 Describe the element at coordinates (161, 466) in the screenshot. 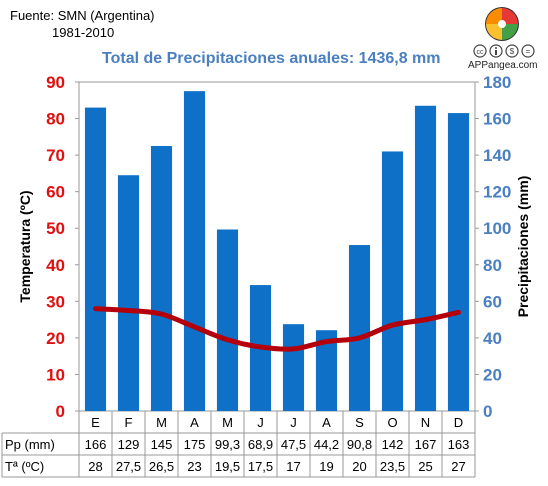

I see `temp-data-label: 26,5` at that location.